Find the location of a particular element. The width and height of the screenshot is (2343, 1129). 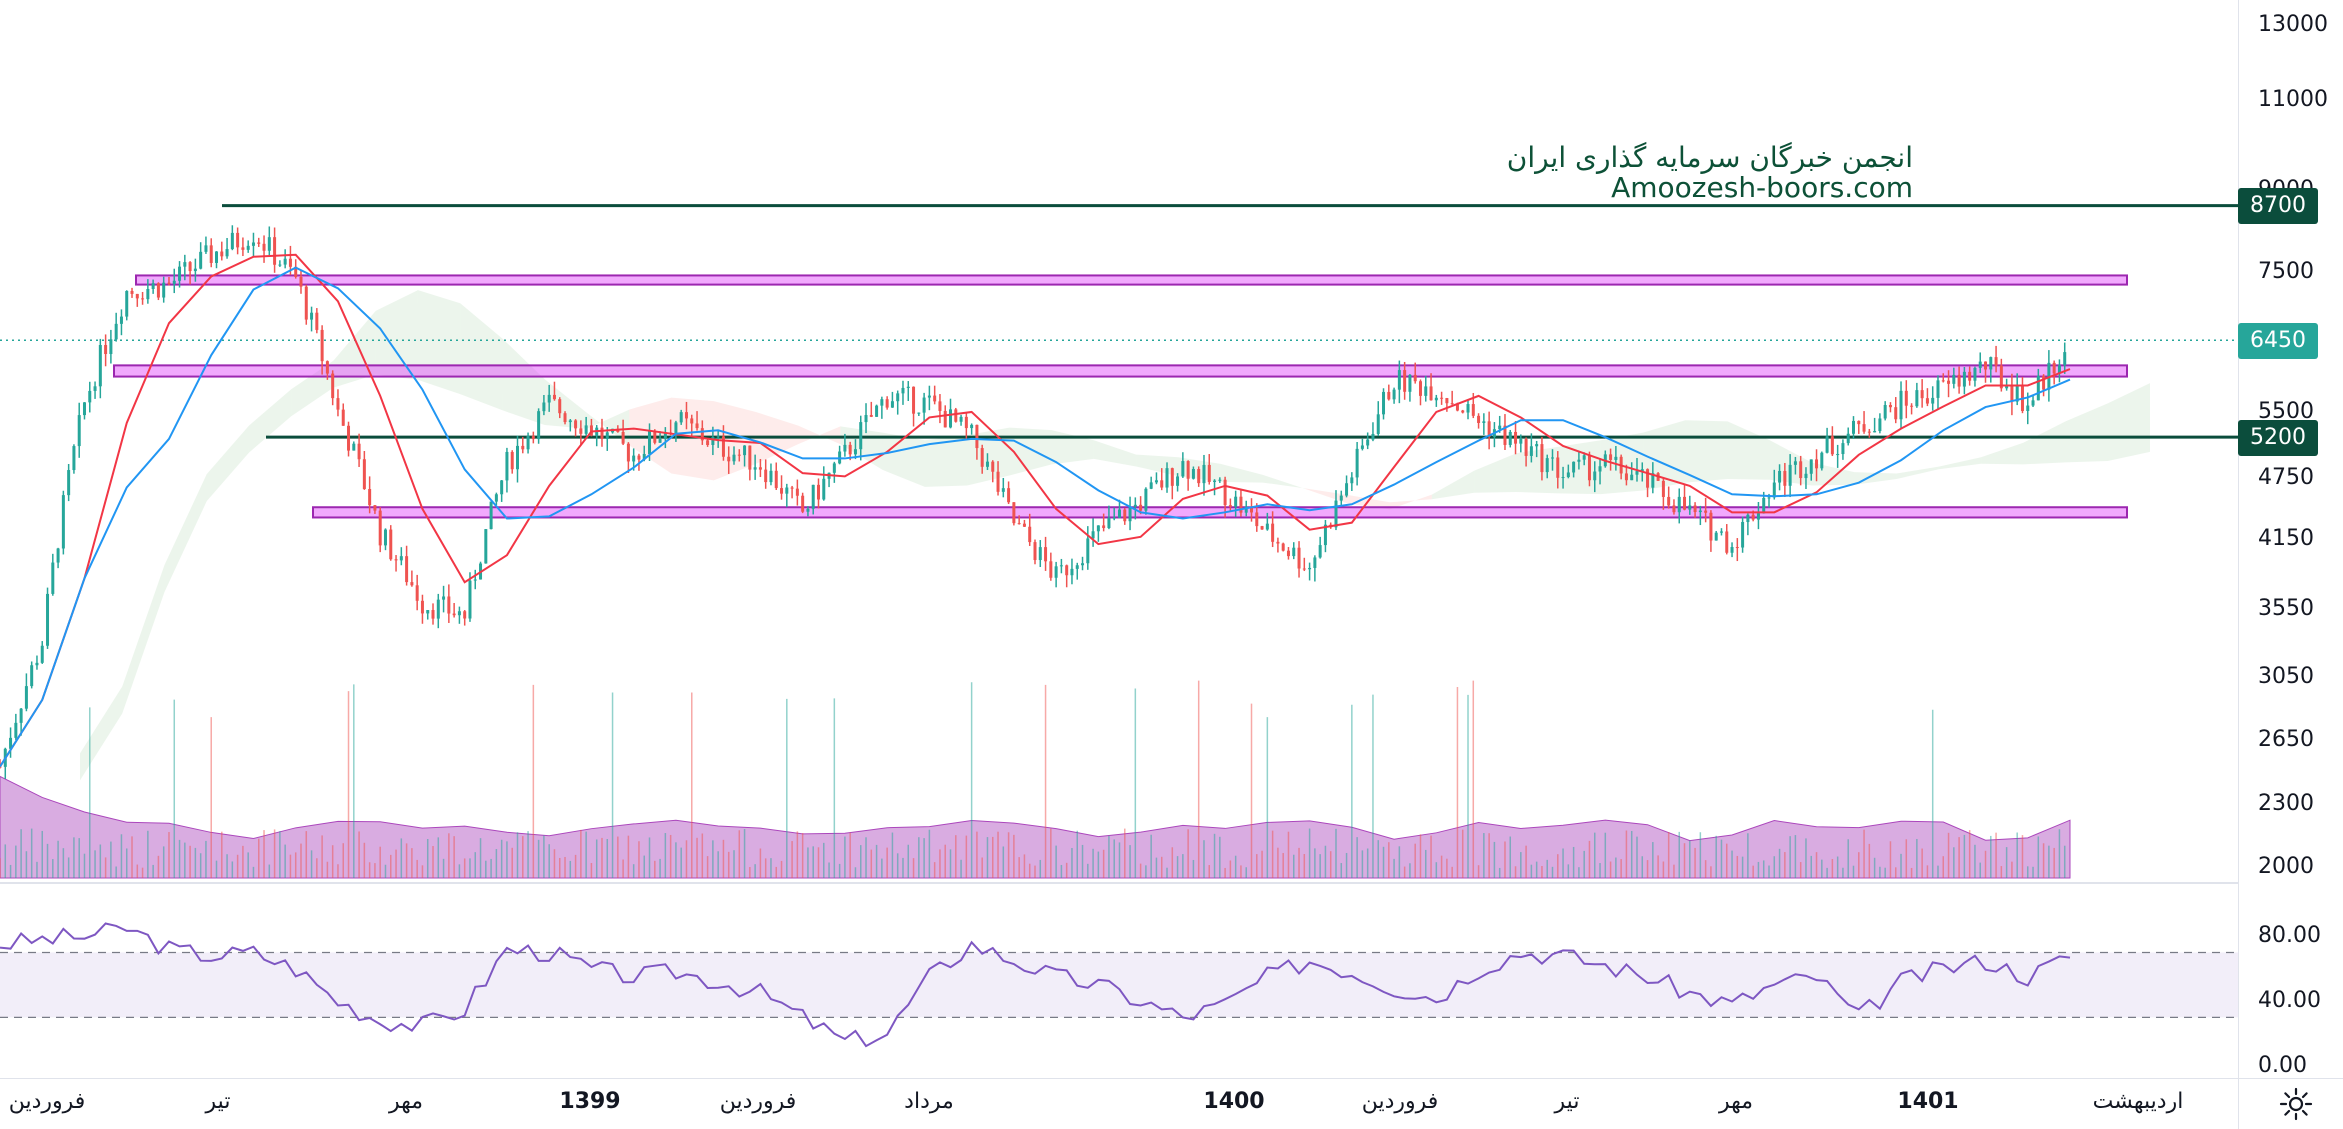

time-tick-label: مهر is located at coordinates (406, 1101).